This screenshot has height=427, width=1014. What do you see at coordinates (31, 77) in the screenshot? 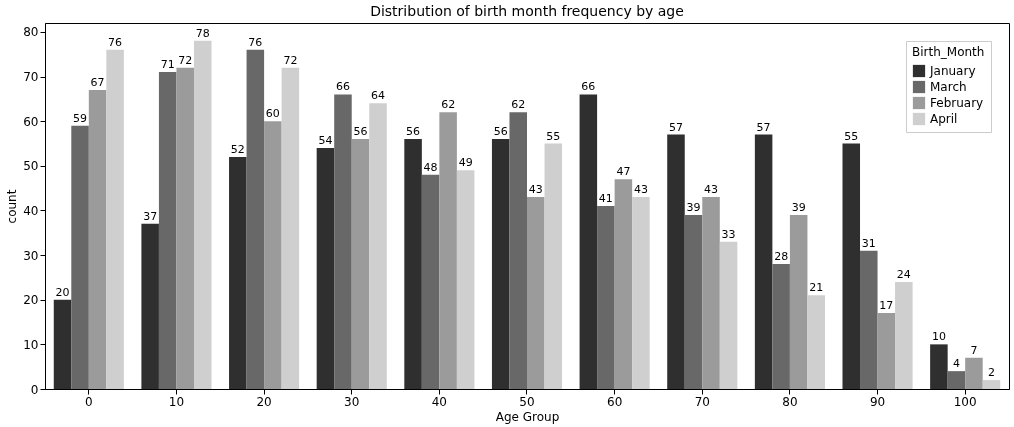
I see `y-tick-label: 70` at bounding box center [31, 77].